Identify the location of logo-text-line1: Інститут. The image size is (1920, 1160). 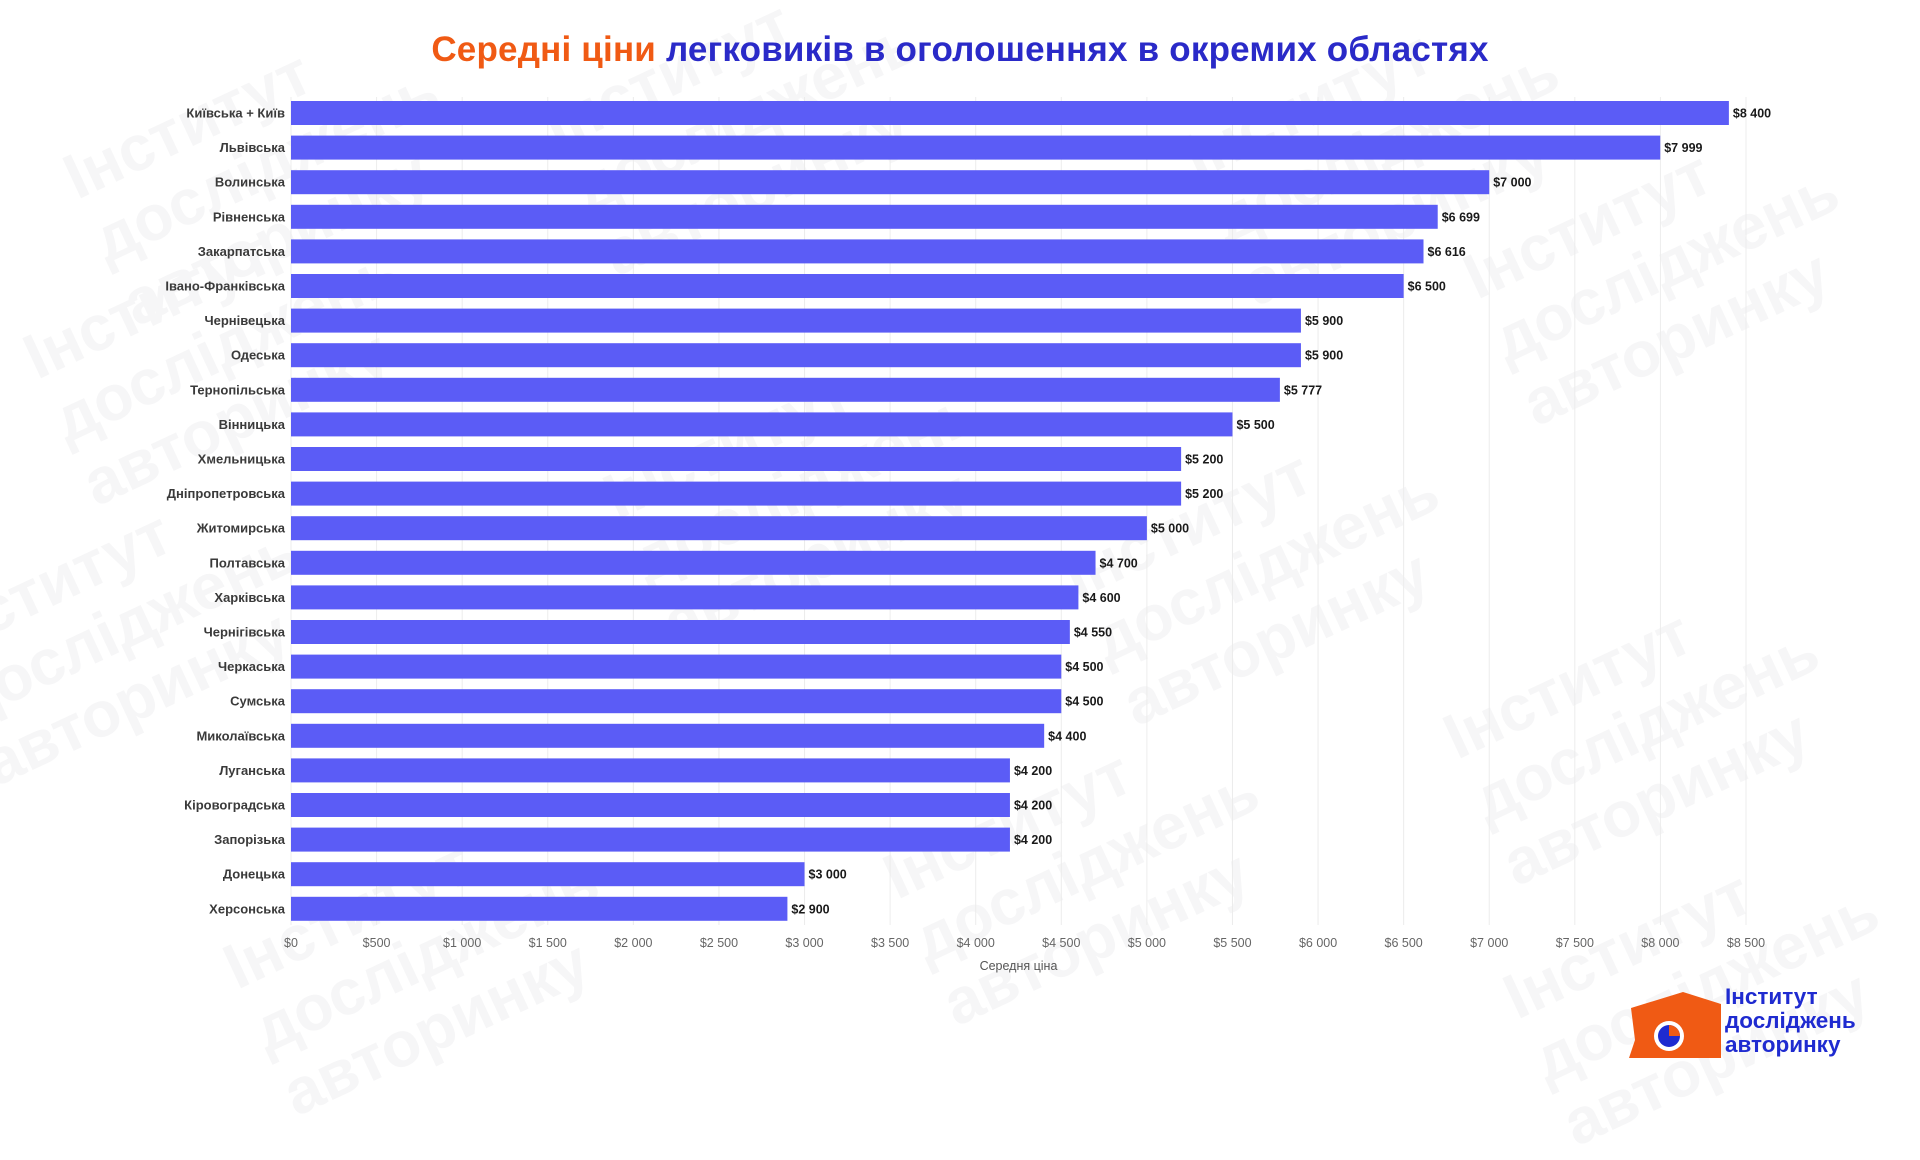
(1771, 996).